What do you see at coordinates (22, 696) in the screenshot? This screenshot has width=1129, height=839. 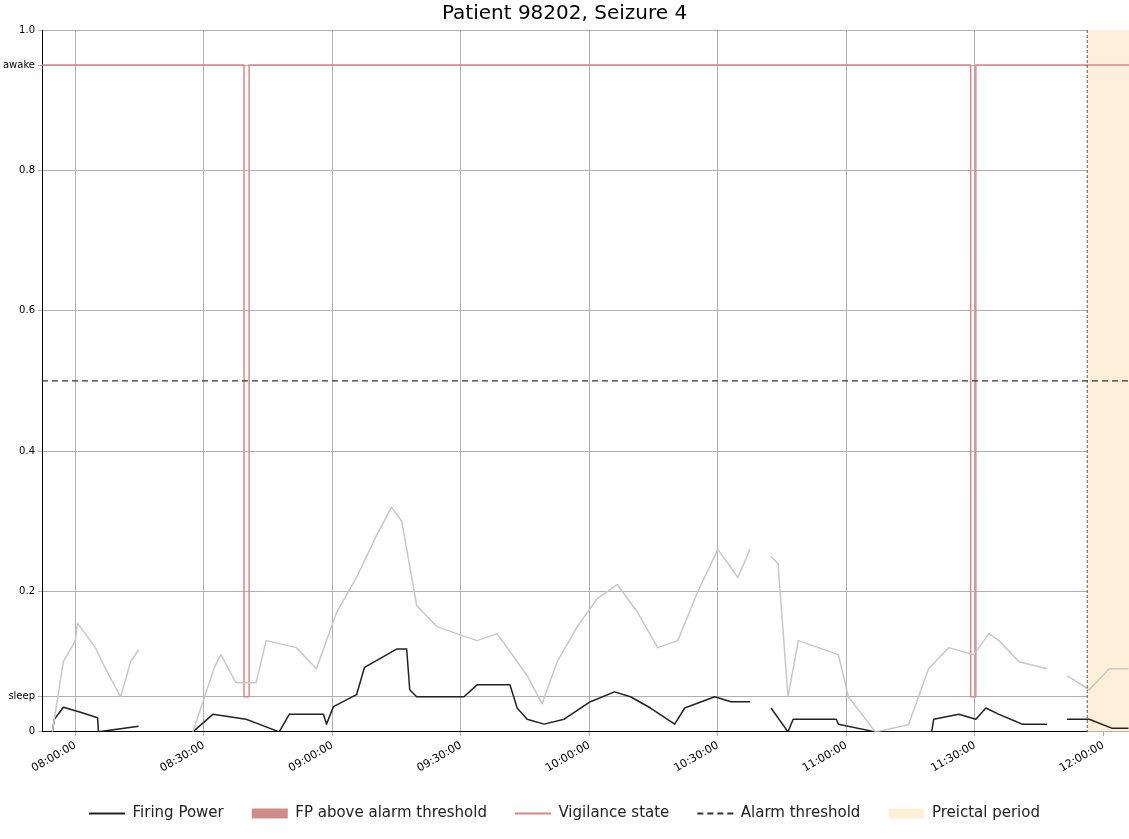 I see `y-tick-label: sleep` at bounding box center [22, 696].